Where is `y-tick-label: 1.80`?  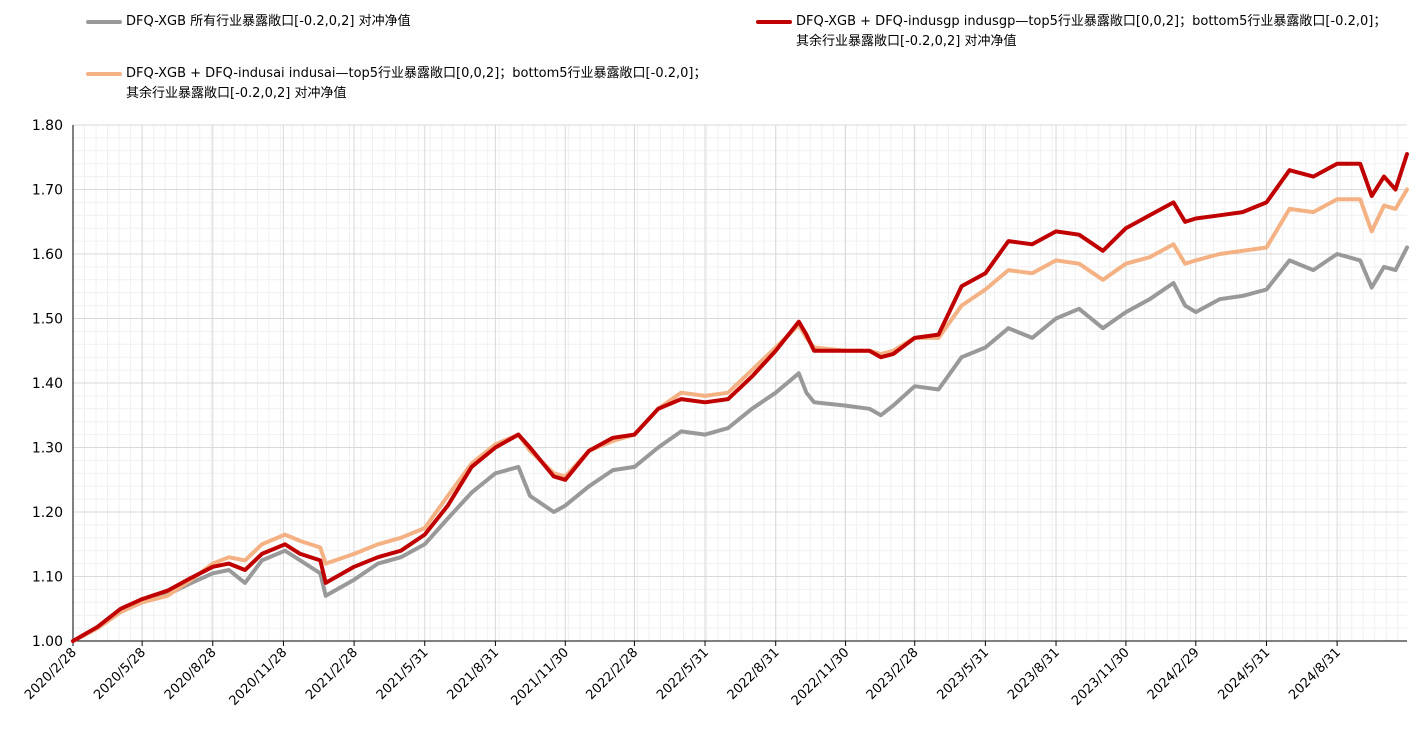 y-tick-label: 1.80 is located at coordinates (47, 126).